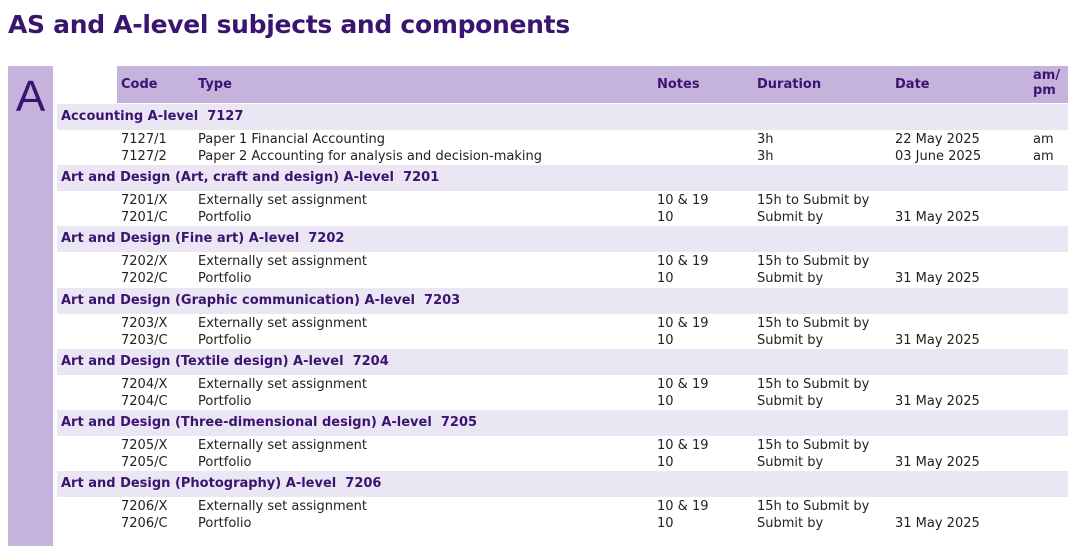 The width and height of the screenshot is (1080, 546). Describe the element at coordinates (144, 262) in the screenshot. I see `cell-code: 7202/X` at that location.